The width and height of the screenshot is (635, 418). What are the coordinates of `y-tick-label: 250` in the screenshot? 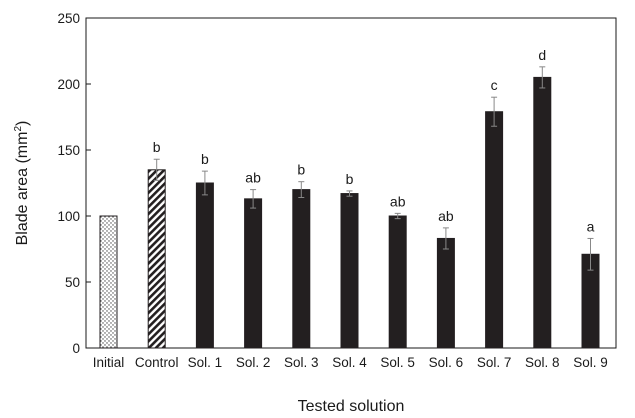 It's located at (68, 18).